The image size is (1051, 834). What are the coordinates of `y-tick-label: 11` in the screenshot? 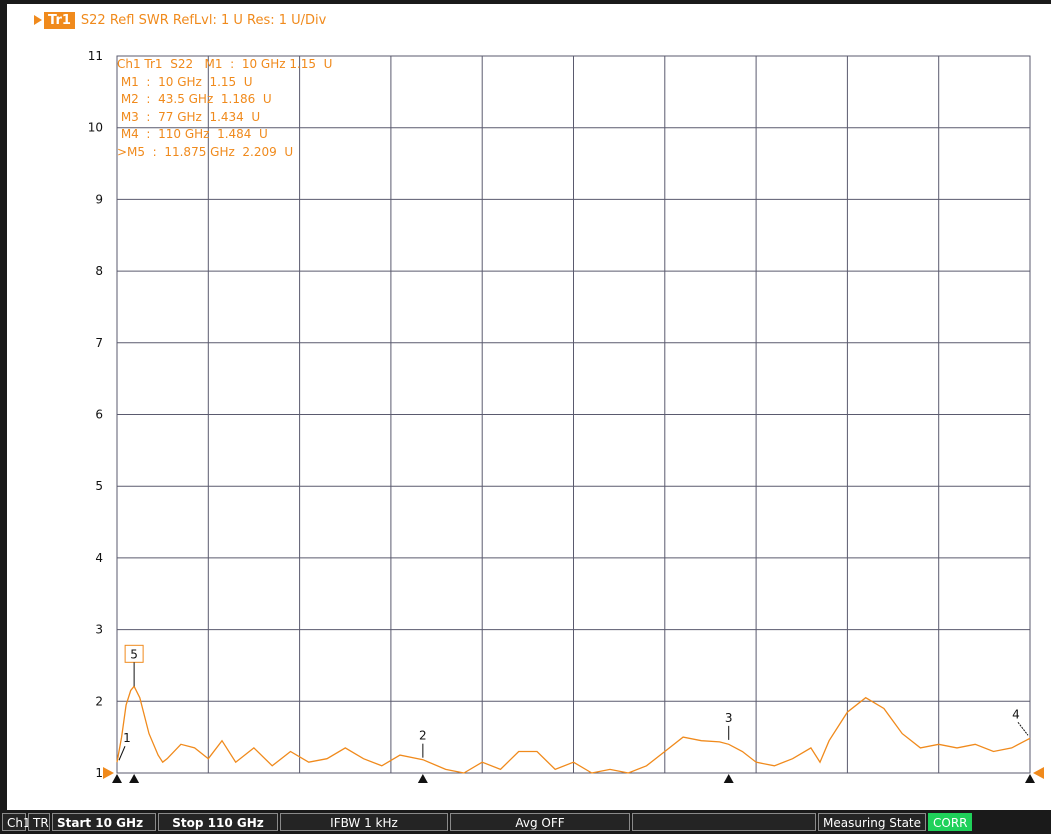 It's located at (95, 56).